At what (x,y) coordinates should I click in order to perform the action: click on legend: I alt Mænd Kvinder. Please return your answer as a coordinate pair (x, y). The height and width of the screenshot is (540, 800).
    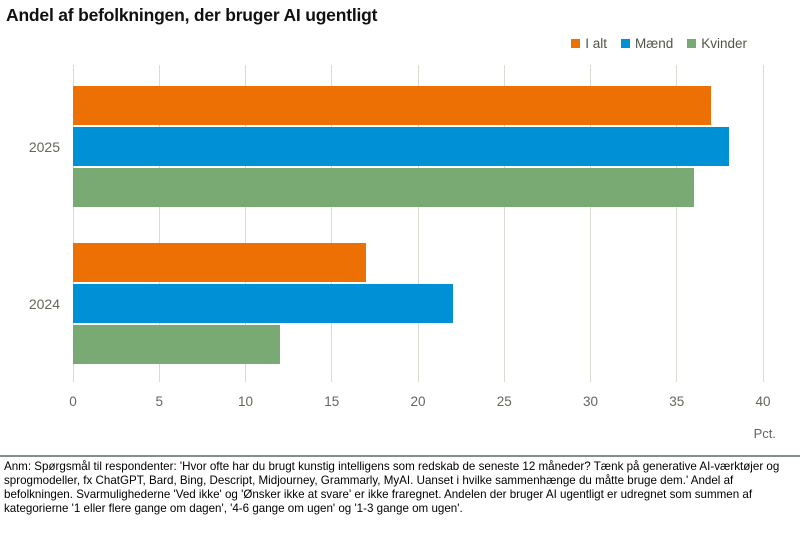
    Looking at the image, I should click on (659, 43).